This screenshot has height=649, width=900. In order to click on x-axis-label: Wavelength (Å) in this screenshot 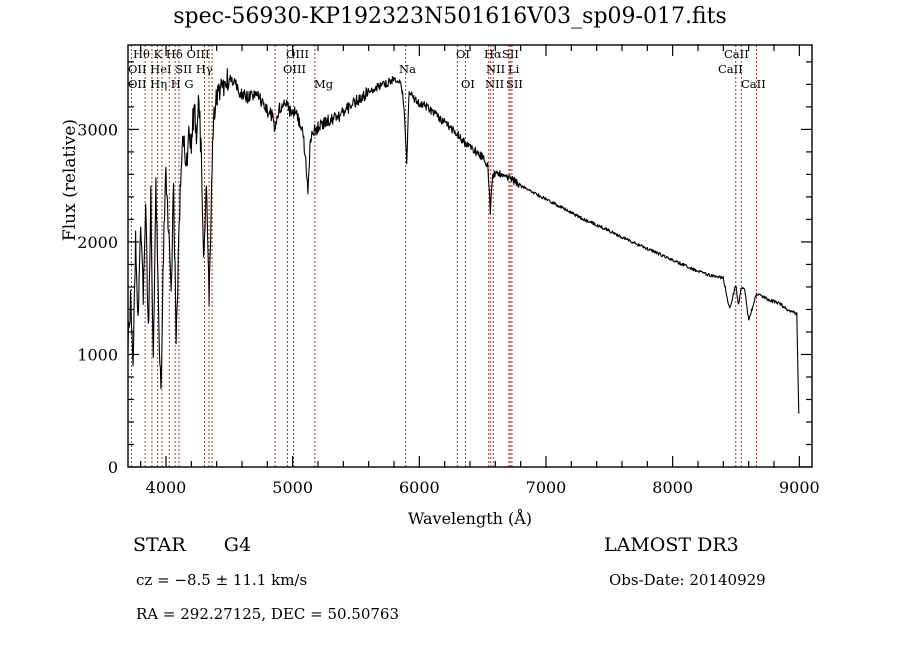, I will do `click(470, 518)`.